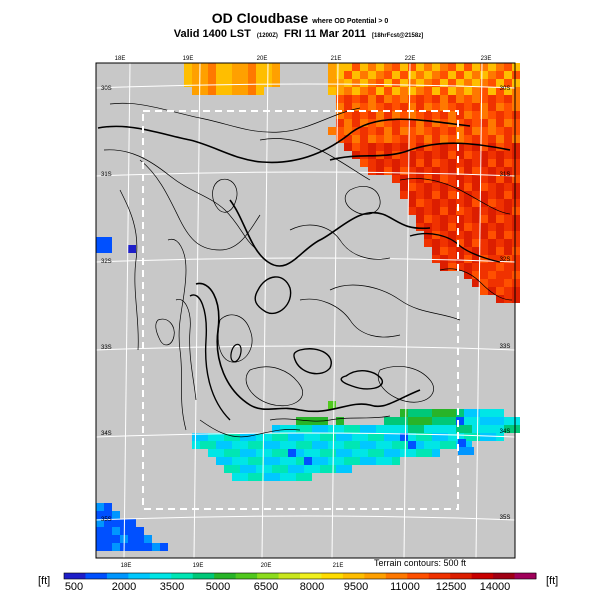  I want to click on title-subtitle: where OD Potential > 0, so click(350, 21).